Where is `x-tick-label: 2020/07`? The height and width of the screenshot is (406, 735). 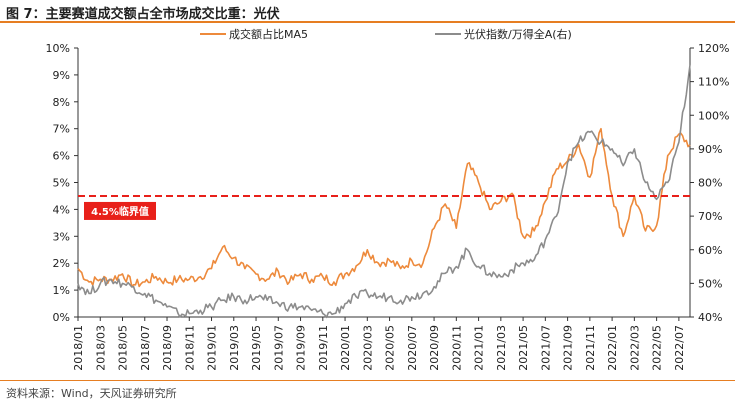 x-tick-label: 2020/07 is located at coordinates (412, 348).